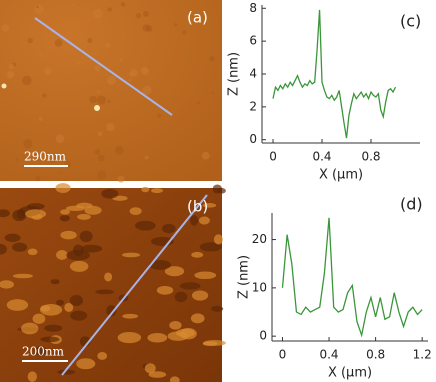 The width and height of the screenshot is (436, 382). Describe the element at coordinates (103, 66) in the screenshot. I see `profile-line` at that location.